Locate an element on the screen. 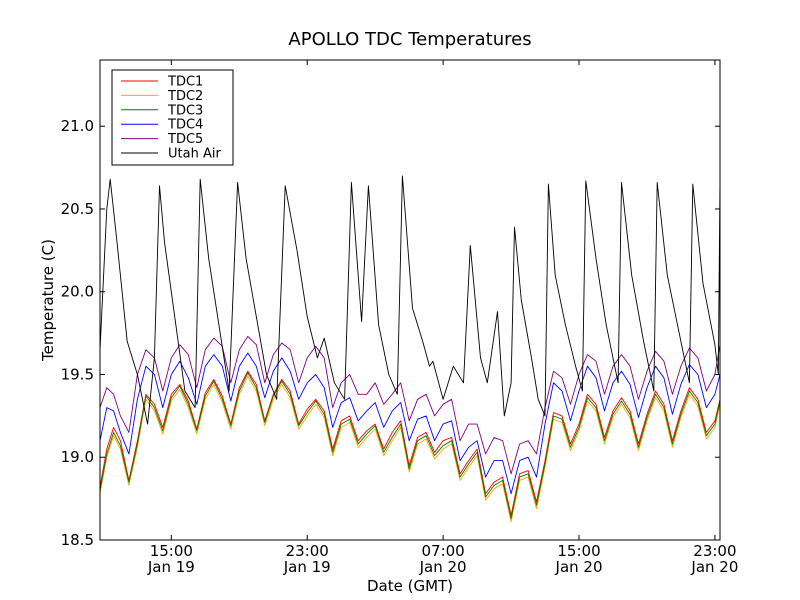 This screenshot has width=800, height=600. y-tick-label: 21.0 is located at coordinates (77, 126).